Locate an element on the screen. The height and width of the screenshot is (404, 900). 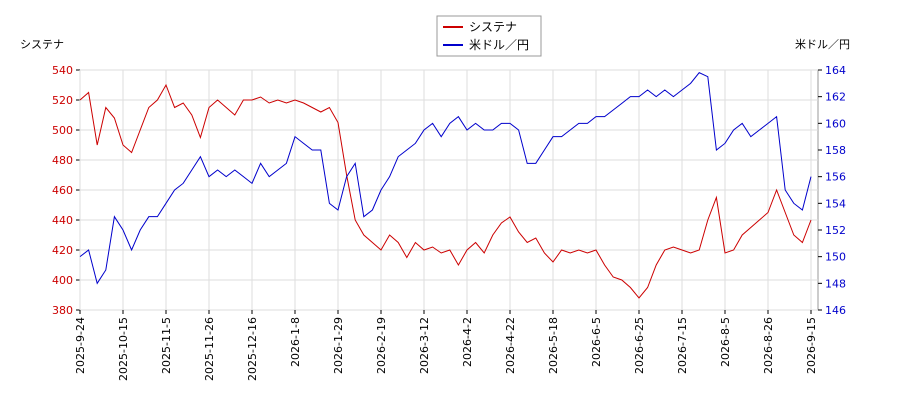
x-tick-label: 2025-10-15 is located at coordinates (123, 349).